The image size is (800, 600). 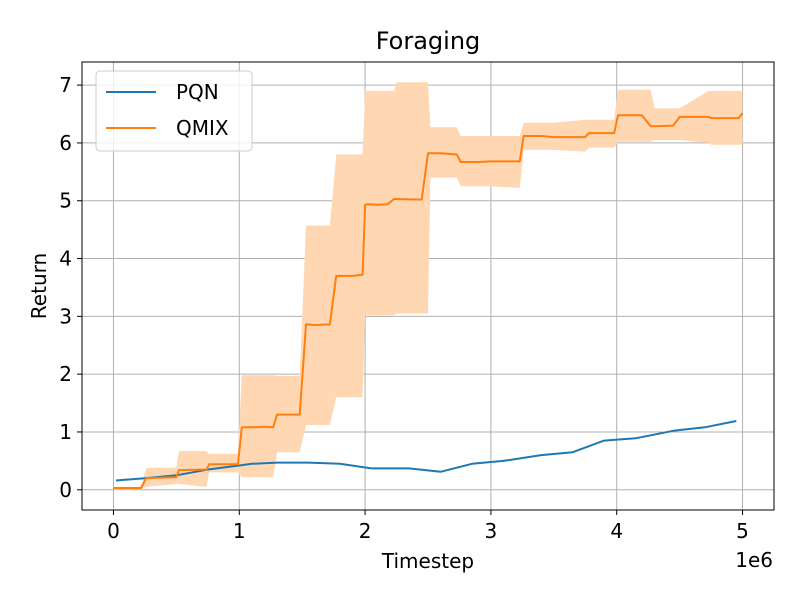 I want to click on x-tick-label: 2, so click(x=365, y=531).